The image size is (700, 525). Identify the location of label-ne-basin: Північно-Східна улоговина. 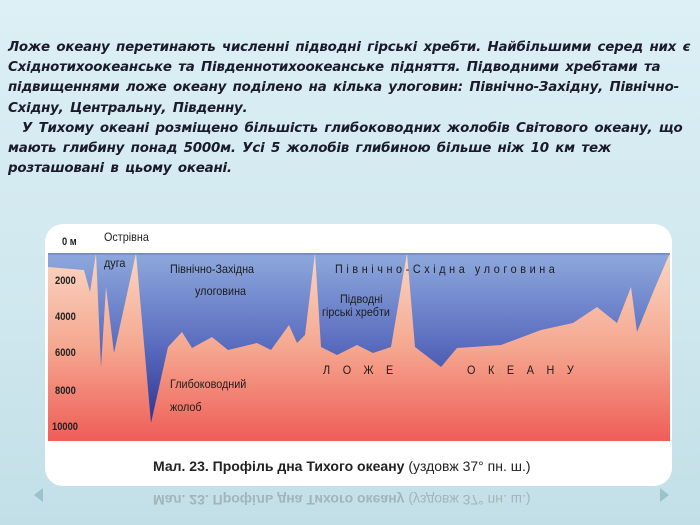
(447, 269).